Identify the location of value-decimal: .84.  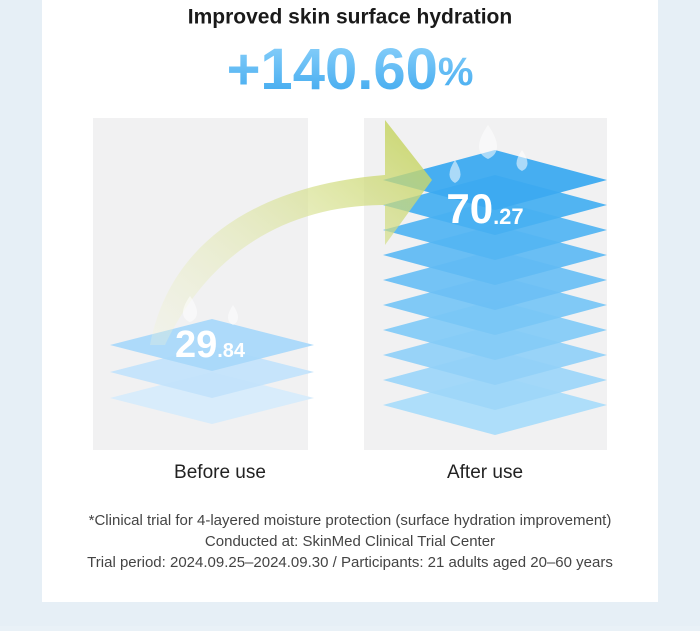
(231, 351).